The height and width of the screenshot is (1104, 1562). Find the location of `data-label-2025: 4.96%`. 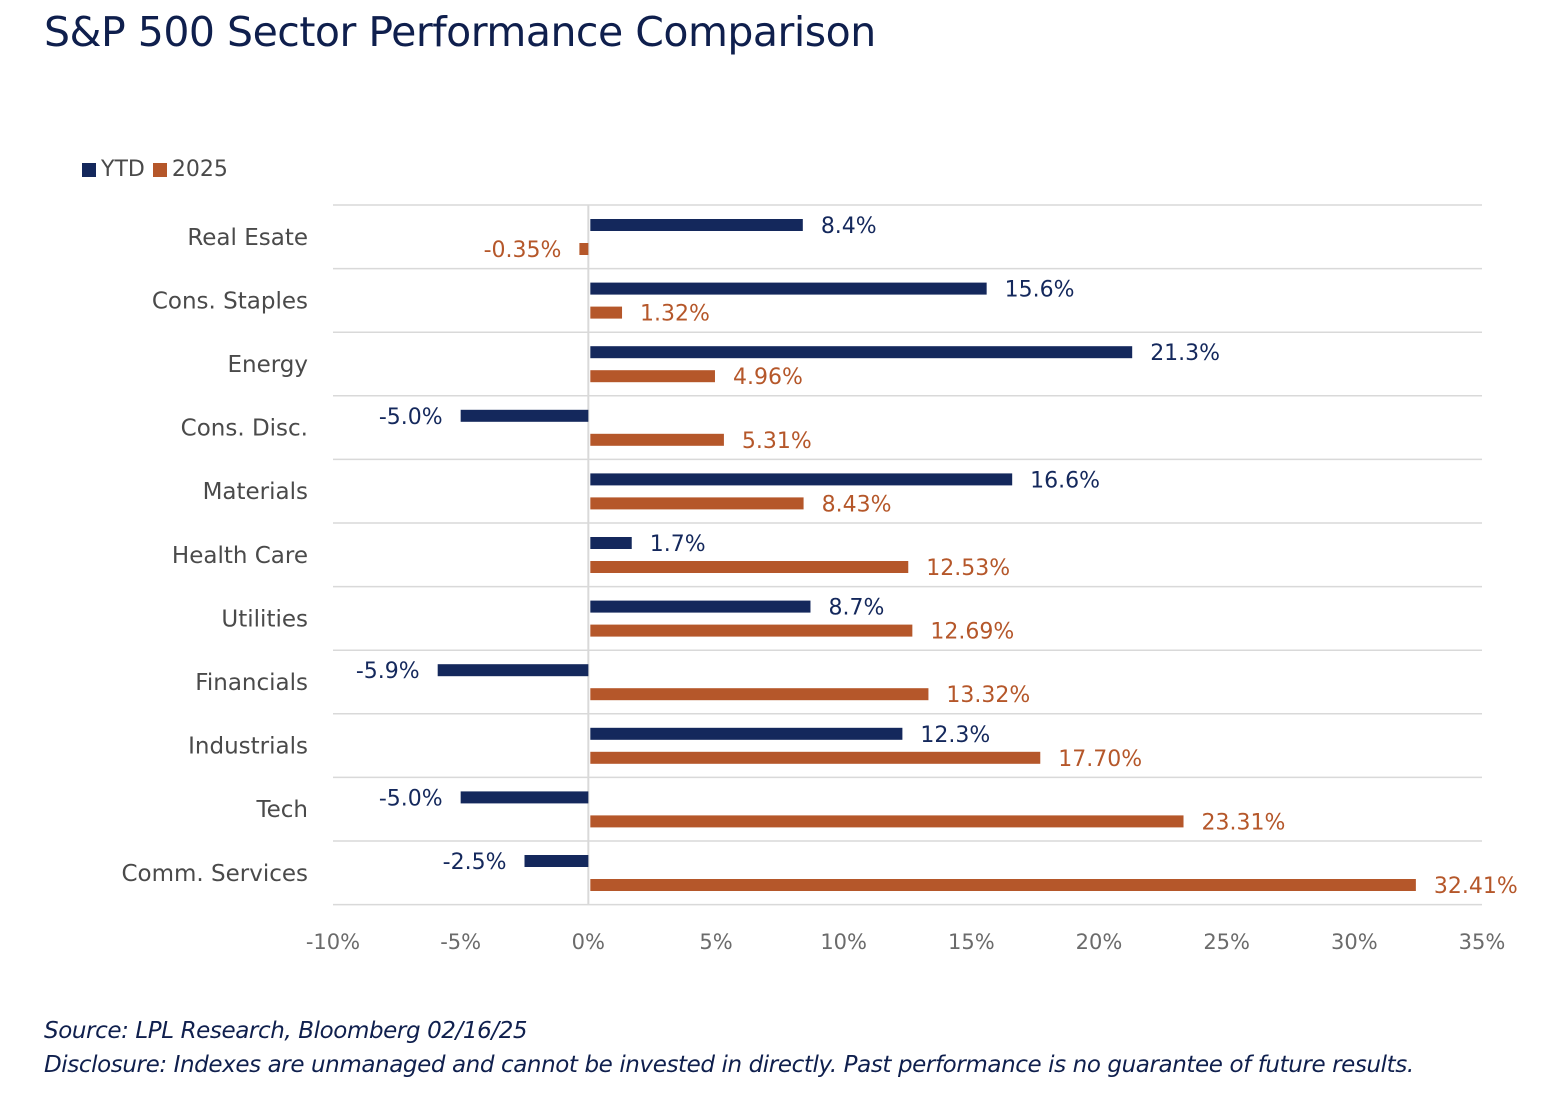

data-label-2025: 4.96% is located at coordinates (768, 377).